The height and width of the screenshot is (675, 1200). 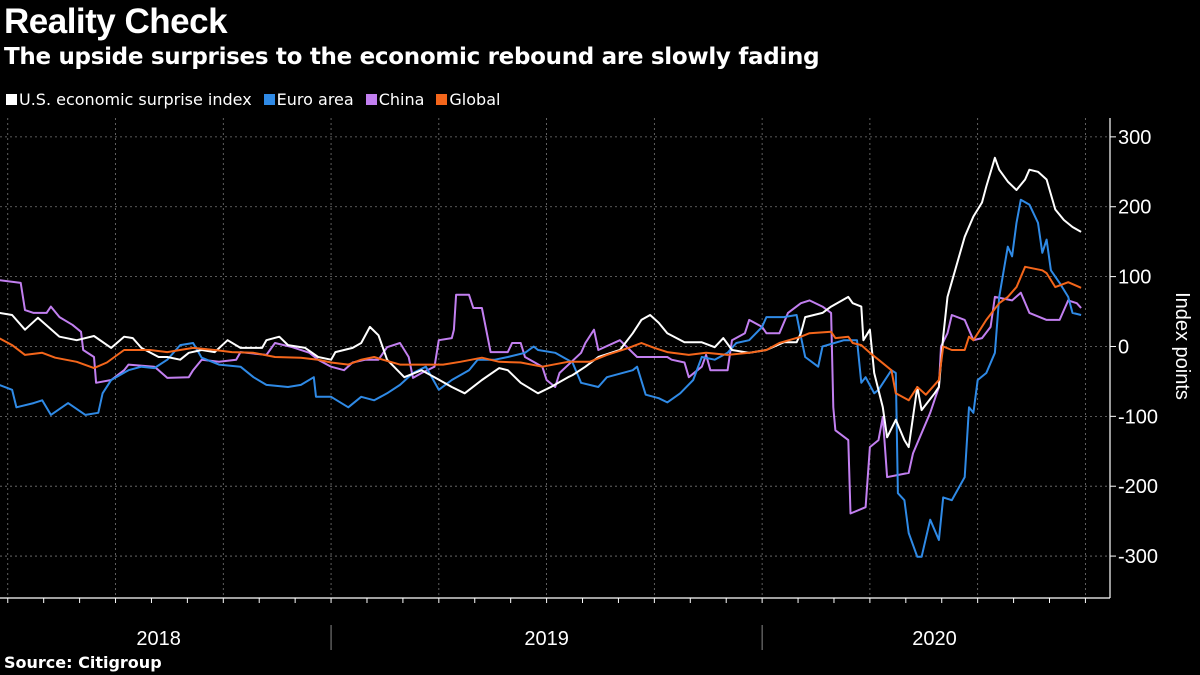 What do you see at coordinates (116, 21) in the screenshot?
I see `chart-title: Reality Check` at bounding box center [116, 21].